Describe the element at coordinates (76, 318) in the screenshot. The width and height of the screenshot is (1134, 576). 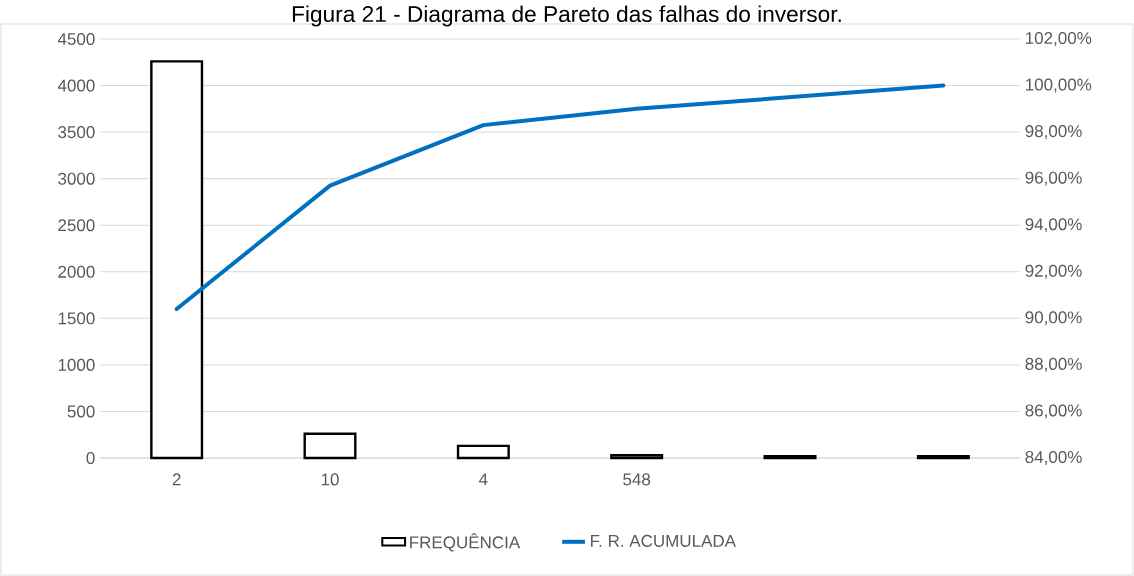
I see `y-tick-label: 1500` at that location.